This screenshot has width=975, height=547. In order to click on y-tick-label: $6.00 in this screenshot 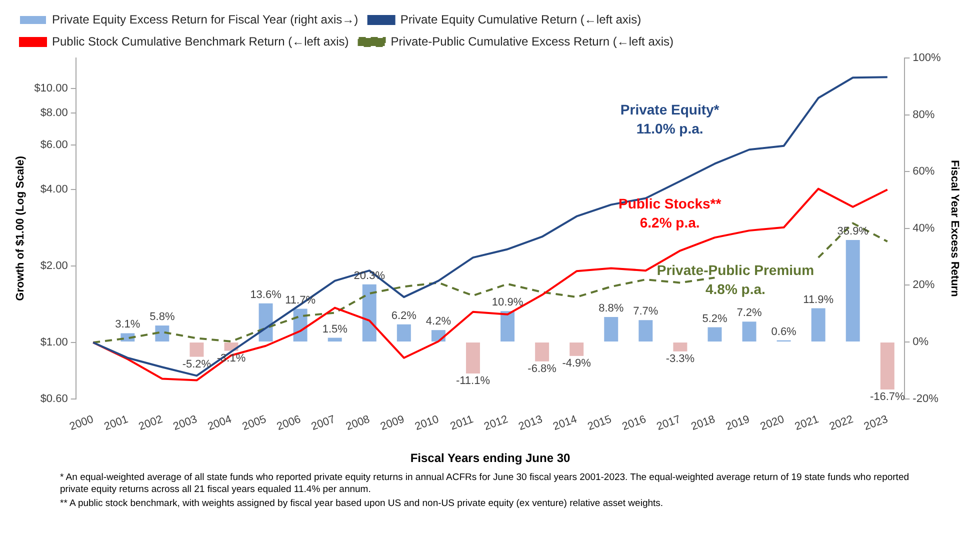, I will do `click(54, 144)`.